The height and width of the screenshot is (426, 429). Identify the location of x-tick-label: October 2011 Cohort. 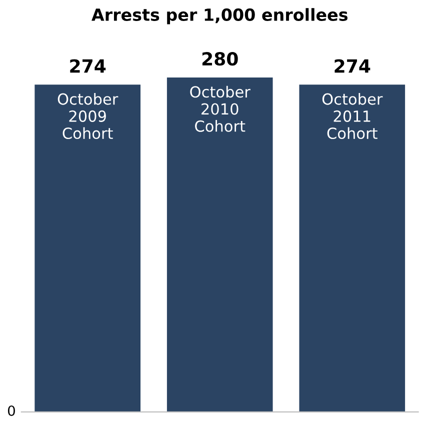
(352, 116).